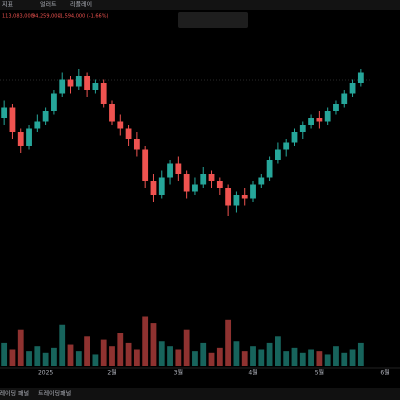 The width and height of the screenshot is (400, 400). I want to click on drawing-toolbar, so click(213, 20).